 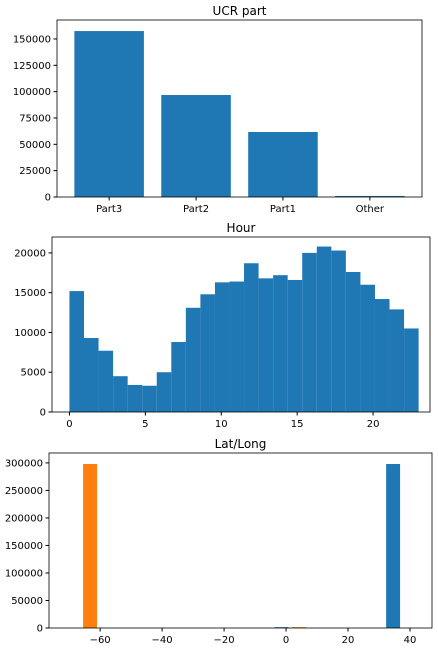 What do you see at coordinates (35, 118) in the screenshot?
I see `y-tick-label: 75000` at bounding box center [35, 118].